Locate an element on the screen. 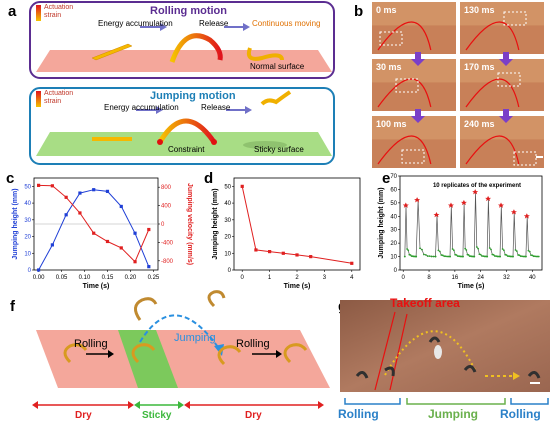 The image size is (550, 425). x-tick-label: 3 is located at coordinates (325, 278).